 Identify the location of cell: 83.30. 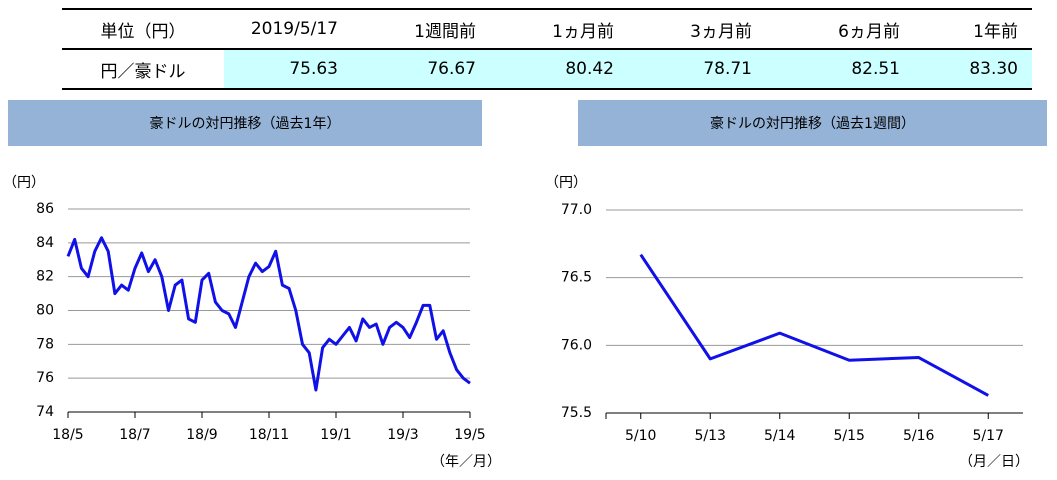
(973, 69).